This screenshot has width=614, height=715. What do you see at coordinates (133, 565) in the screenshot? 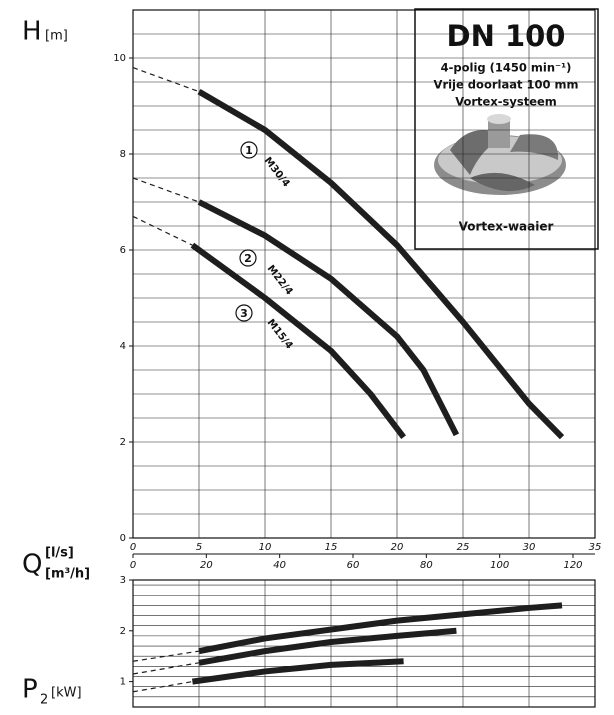
I see `x2-tick-label: 0` at bounding box center [133, 565].